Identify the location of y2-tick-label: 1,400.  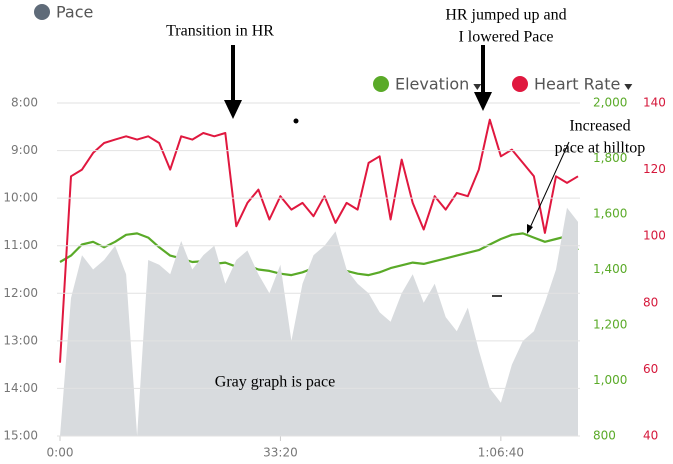
(610, 269).